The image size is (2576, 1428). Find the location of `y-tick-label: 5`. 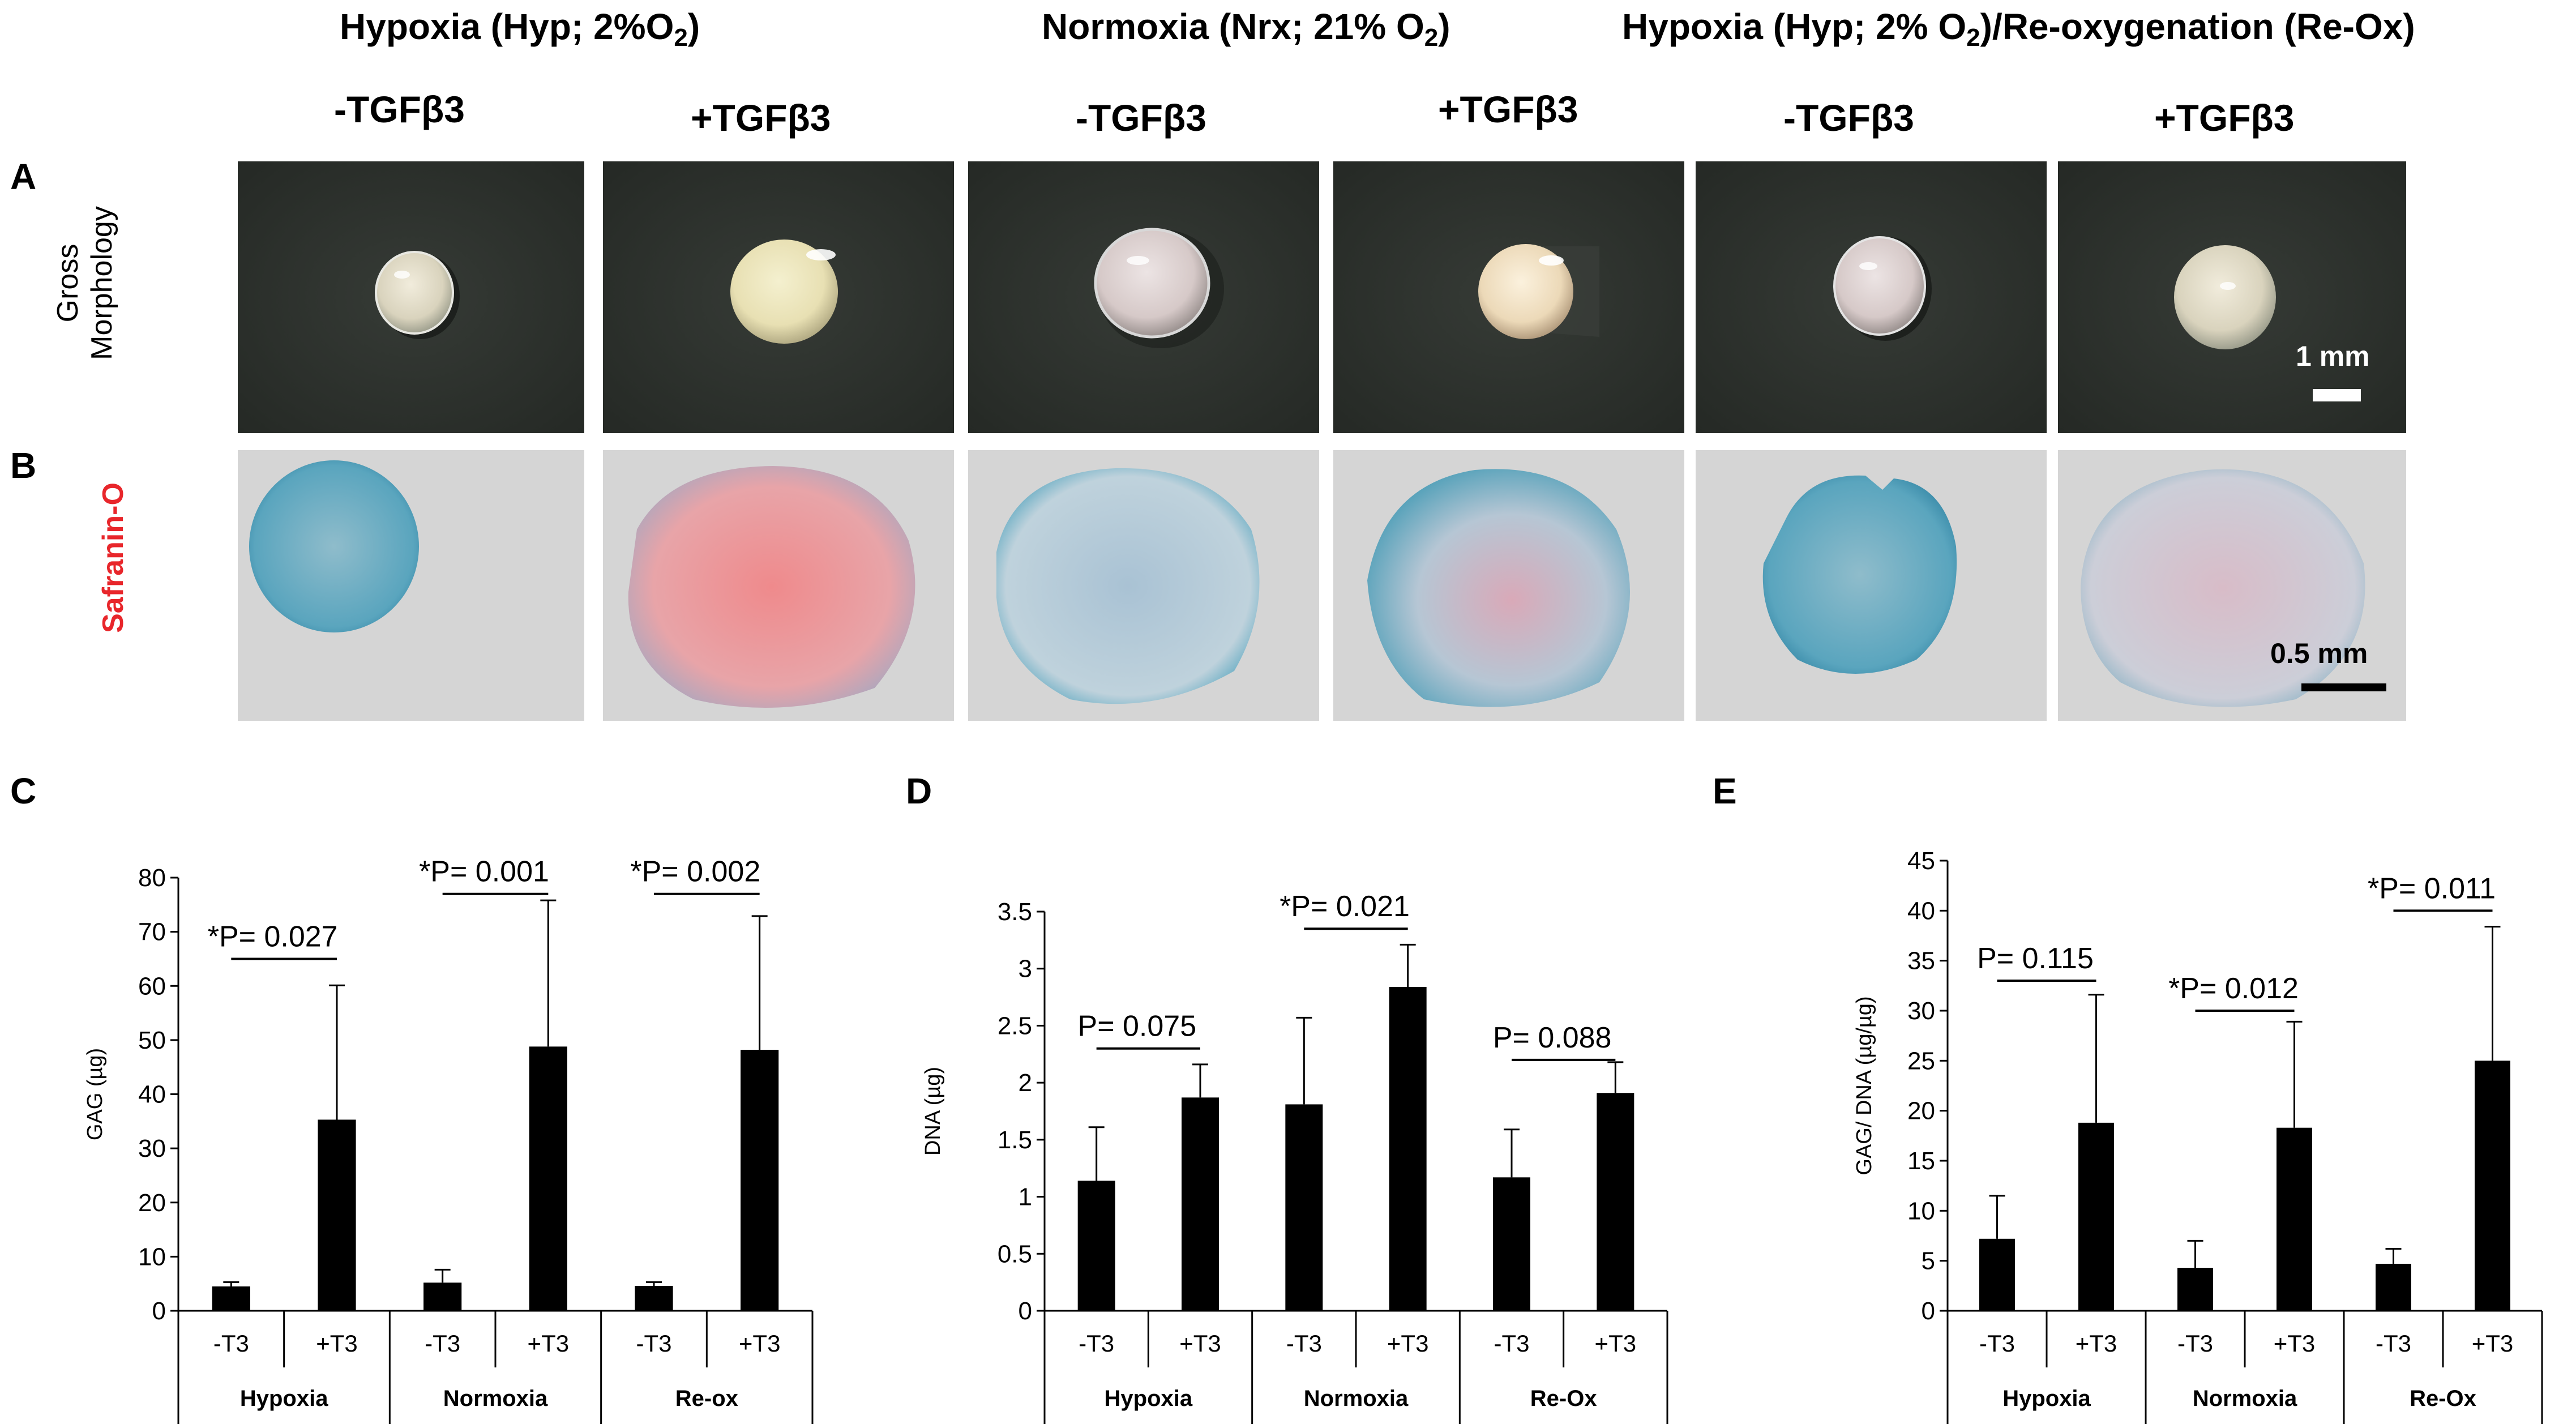

y-tick-label: 5 is located at coordinates (1928, 1261).